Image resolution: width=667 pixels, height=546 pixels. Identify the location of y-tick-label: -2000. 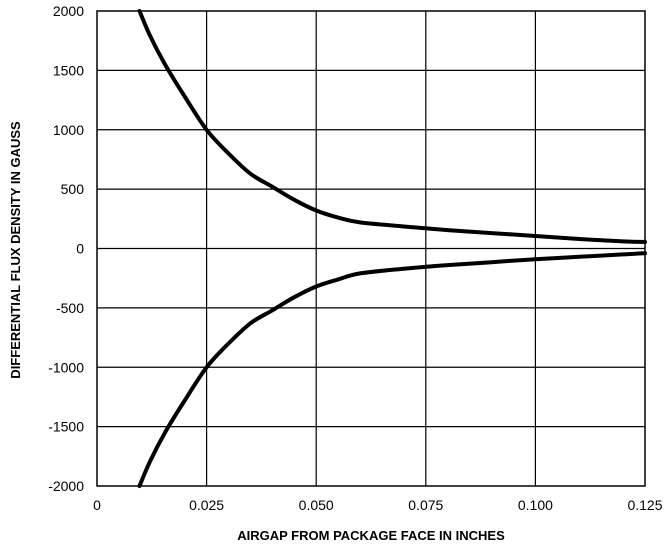
(66, 486).